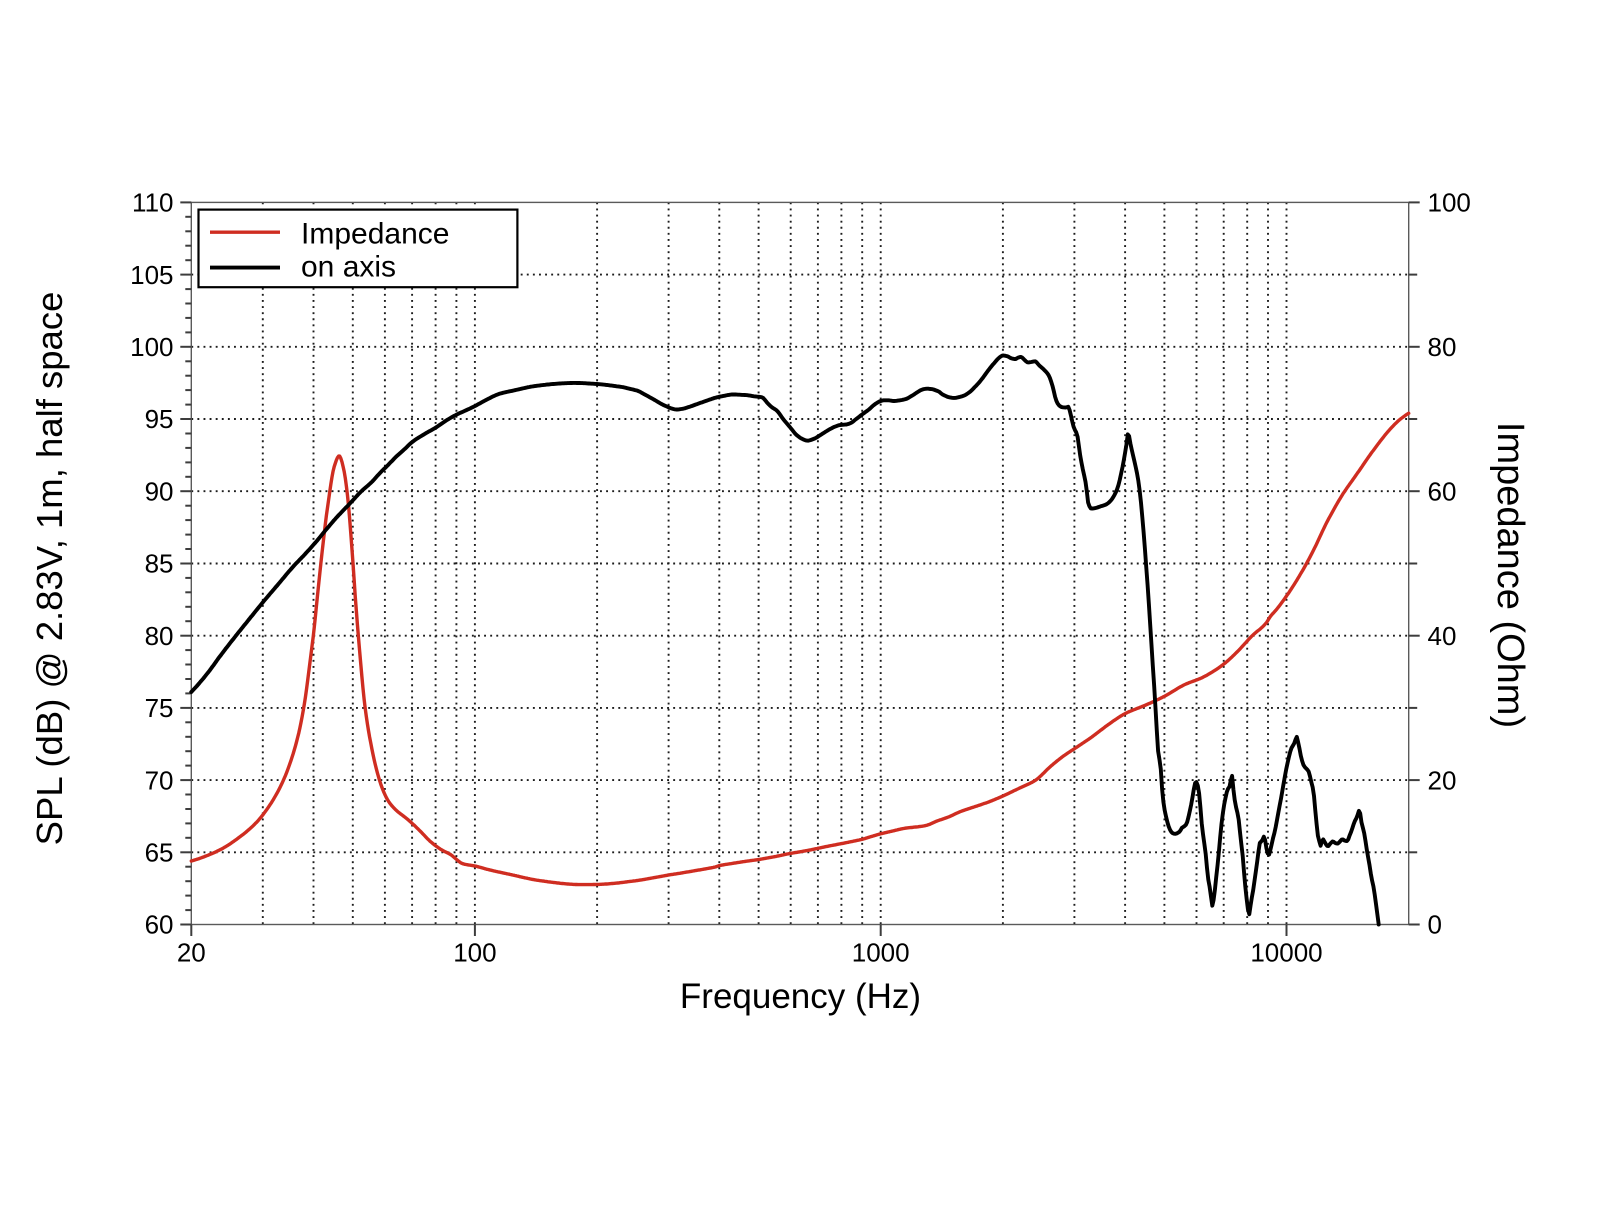 Image resolution: width=1600 pixels, height=1205 pixels. What do you see at coordinates (1286, 952) in the screenshot?
I see `svg-text: 10000` at bounding box center [1286, 952].